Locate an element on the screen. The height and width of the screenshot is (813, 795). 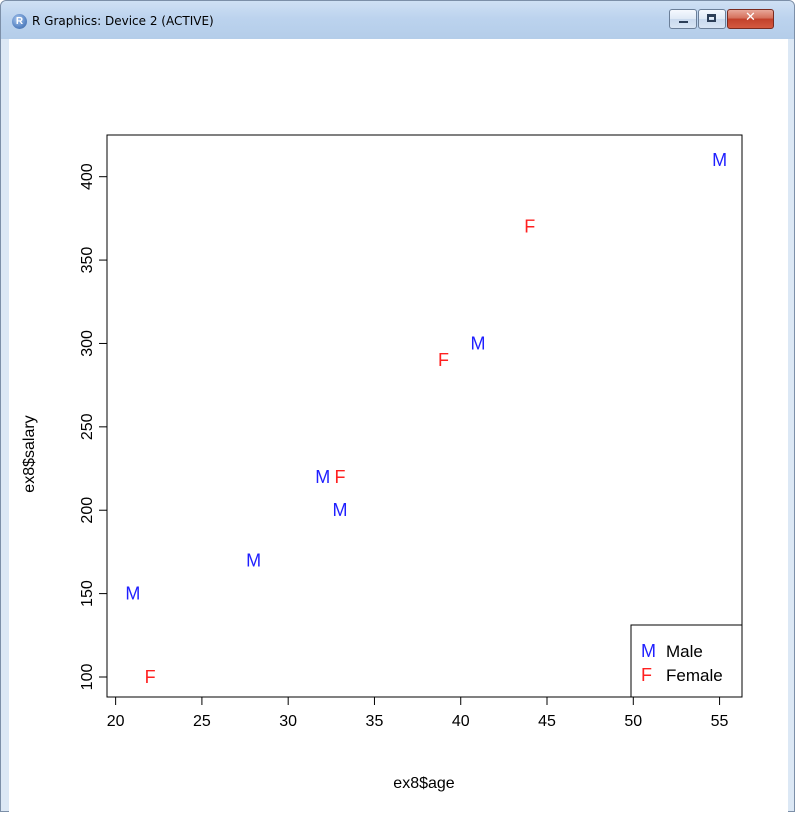
x-axis: 20 25 30 35 40 45 50 55 is located at coordinates (418, 713).